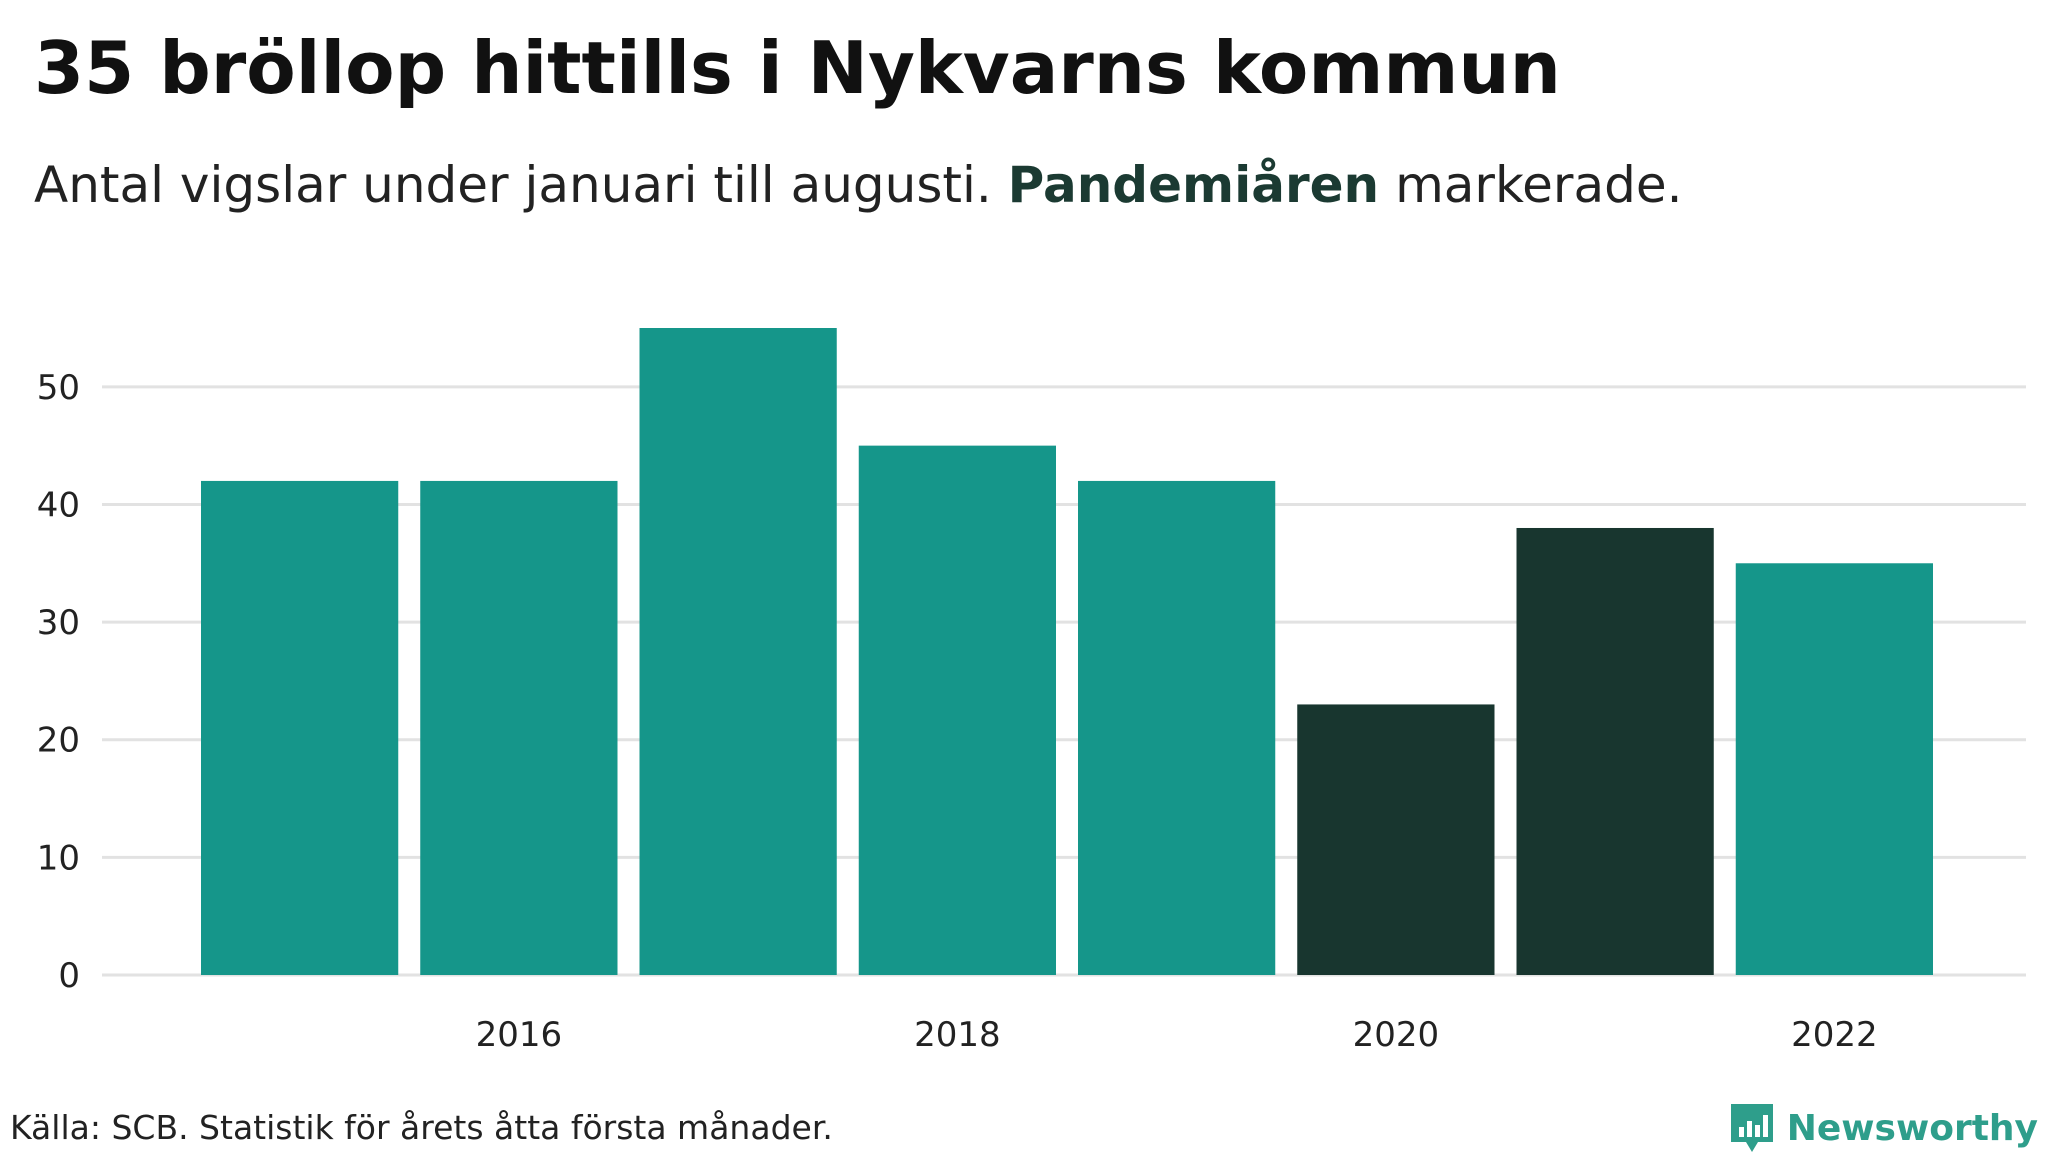  Describe the element at coordinates (58, 505) in the screenshot. I see `y-tick-label: 40` at that location.